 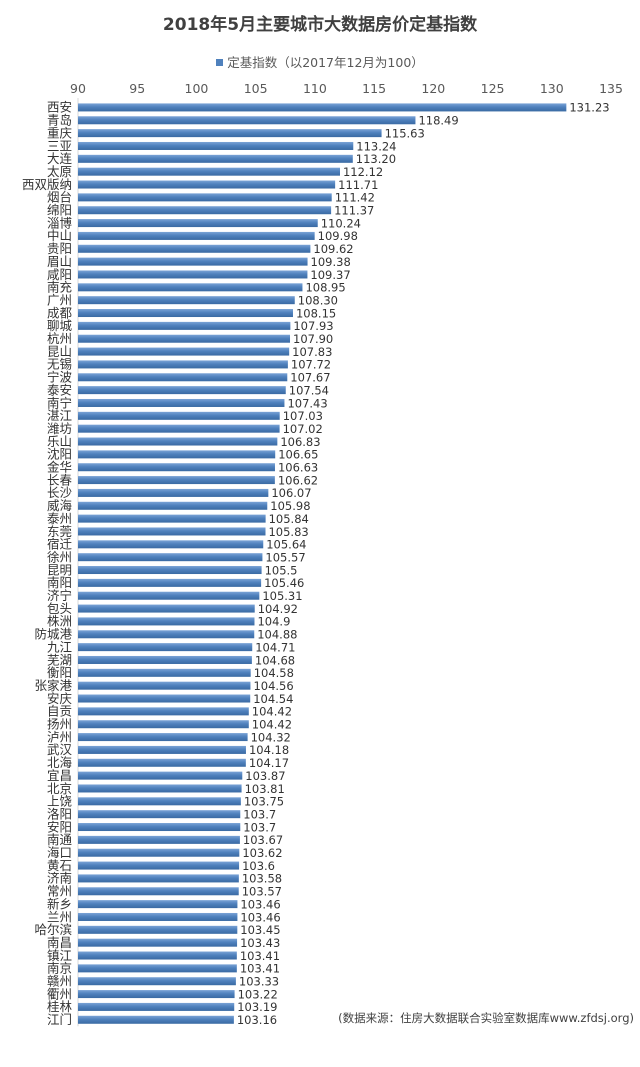 What do you see at coordinates (354, 211) in the screenshot?
I see `data-label: 111.37` at bounding box center [354, 211].